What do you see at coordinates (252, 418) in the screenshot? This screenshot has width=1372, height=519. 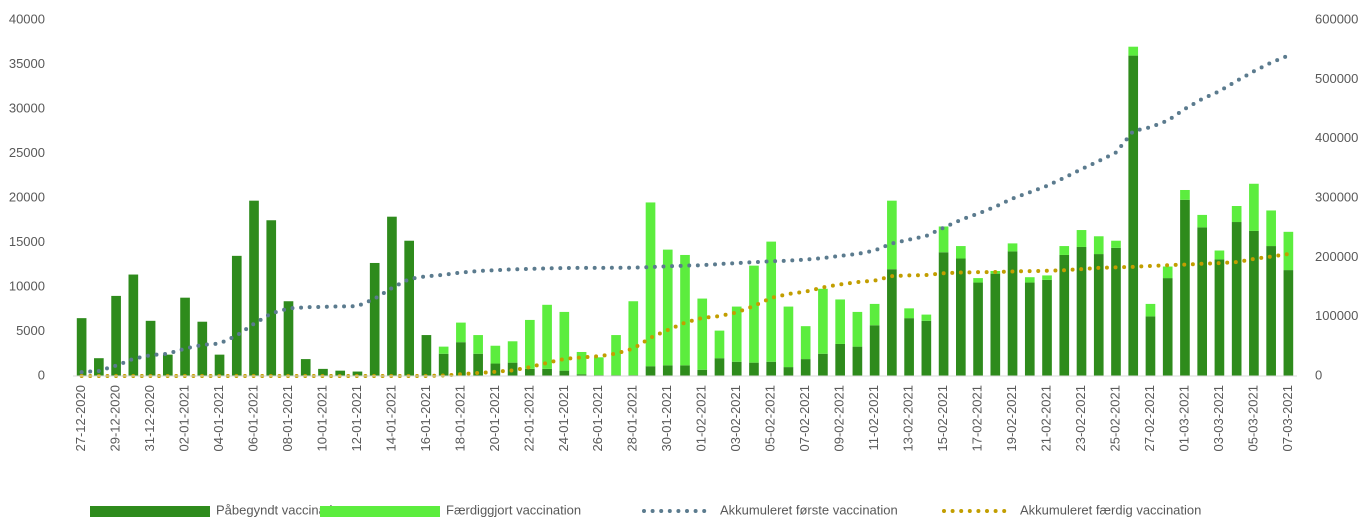 I see `x-tick-label: 06-01-2021` at bounding box center [252, 418].